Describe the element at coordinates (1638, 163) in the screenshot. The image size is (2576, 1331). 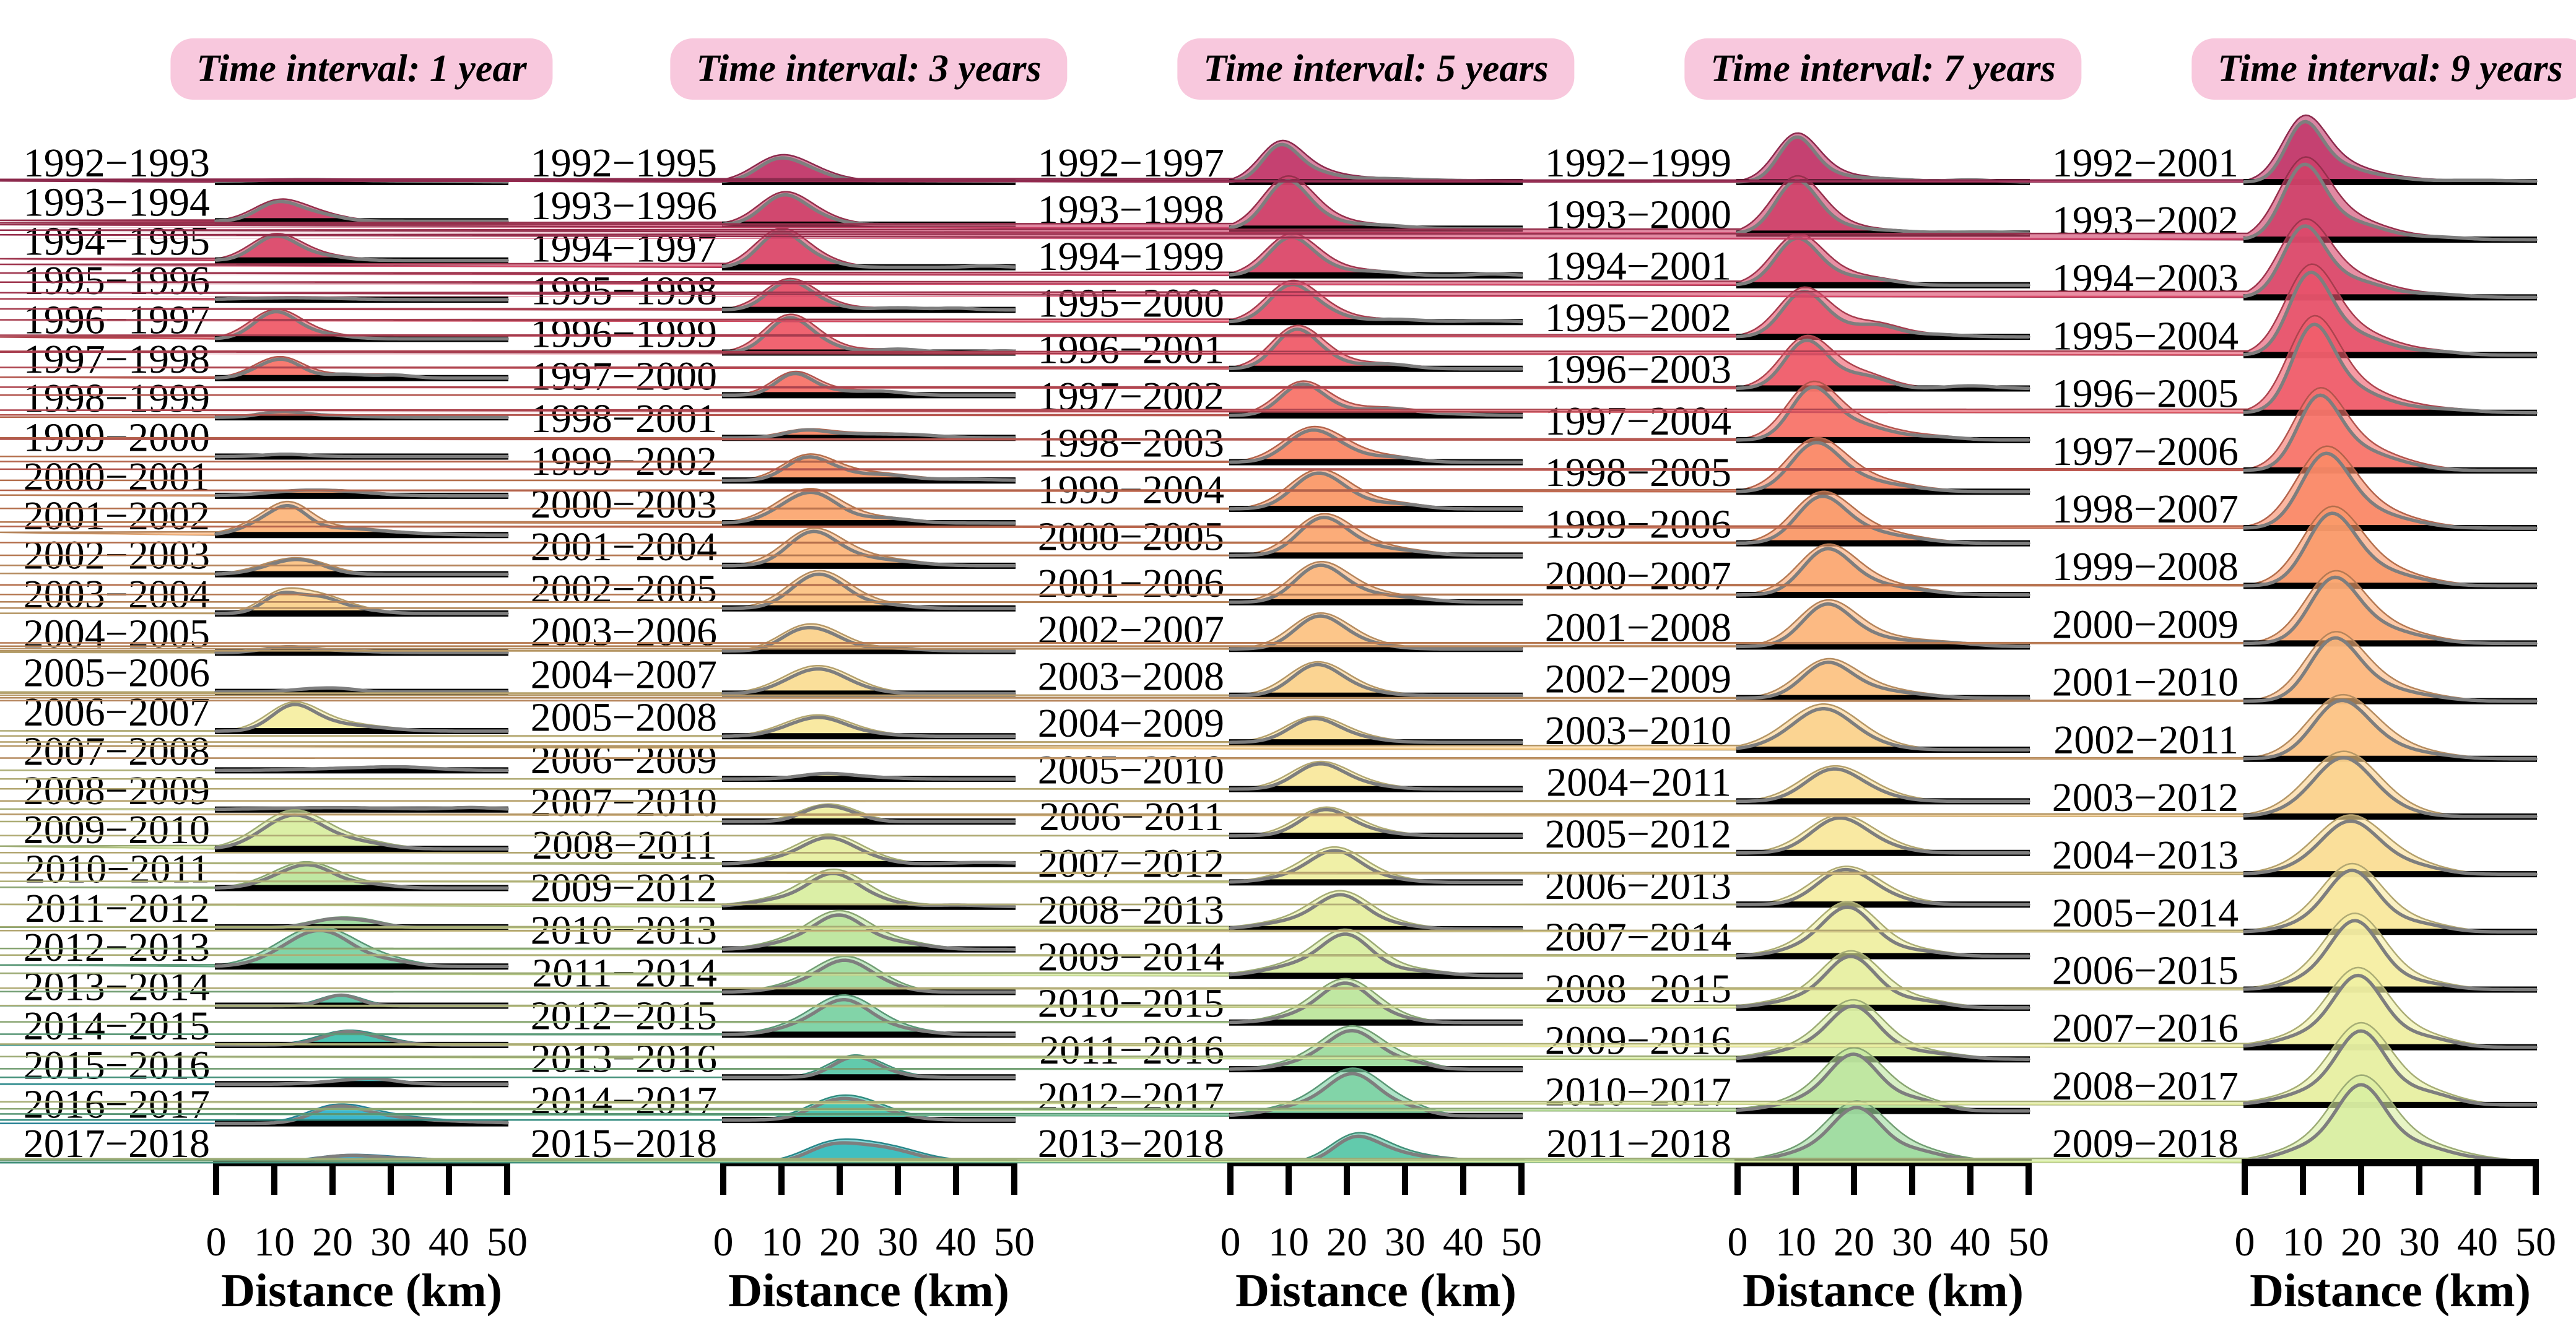
I see `row-label: 1992−1999` at that location.